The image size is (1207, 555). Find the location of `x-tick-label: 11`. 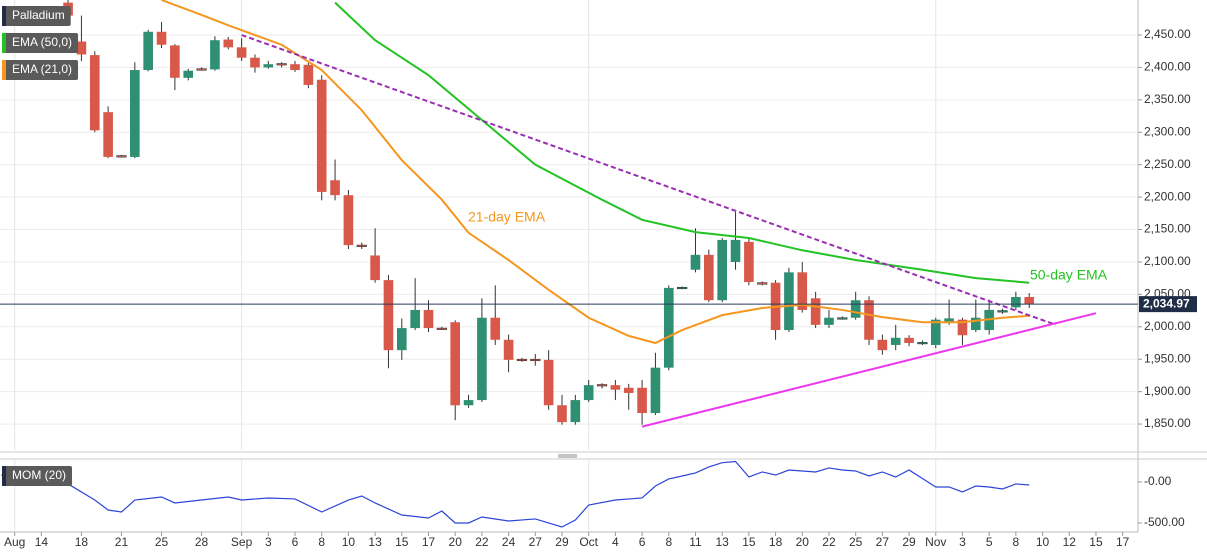

x-tick-label: 11 is located at coordinates (695, 542).